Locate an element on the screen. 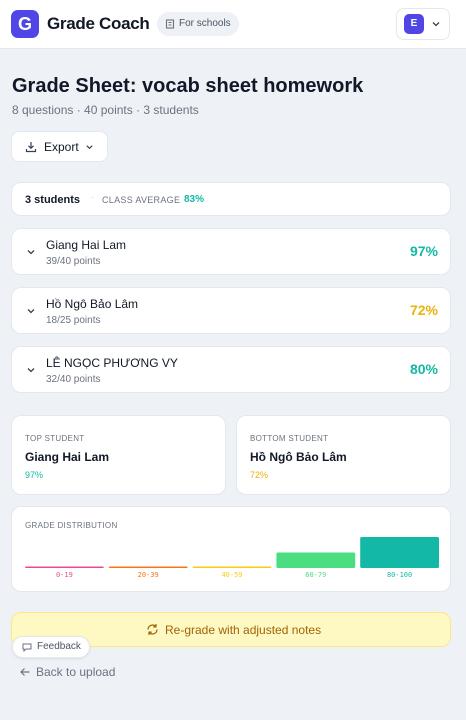 Image resolution: width=466 pixels, height=720 pixels. avatar: E is located at coordinates (414, 24).